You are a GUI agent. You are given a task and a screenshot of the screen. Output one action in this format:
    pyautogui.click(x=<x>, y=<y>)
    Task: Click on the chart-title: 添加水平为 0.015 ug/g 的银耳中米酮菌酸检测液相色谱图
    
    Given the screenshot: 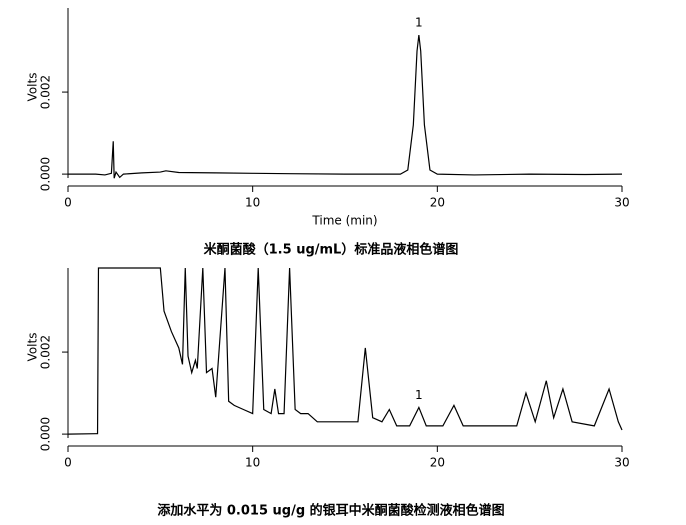 What is the action you would take?
    pyautogui.click(x=330, y=511)
    